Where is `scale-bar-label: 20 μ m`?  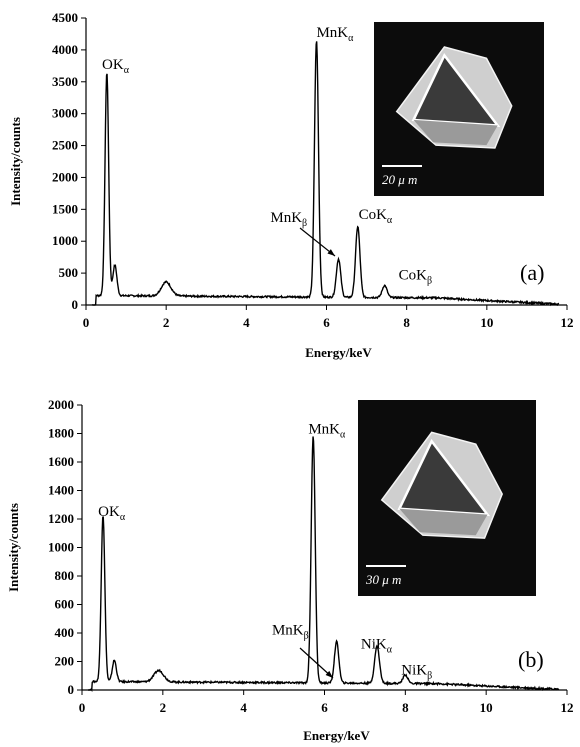 scale-bar-label: 20 μ m is located at coordinates (399, 179).